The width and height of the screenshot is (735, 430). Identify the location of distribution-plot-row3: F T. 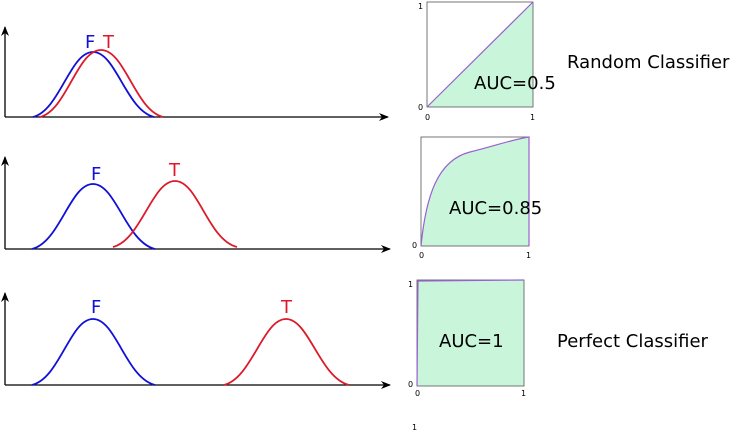
(195, 340).